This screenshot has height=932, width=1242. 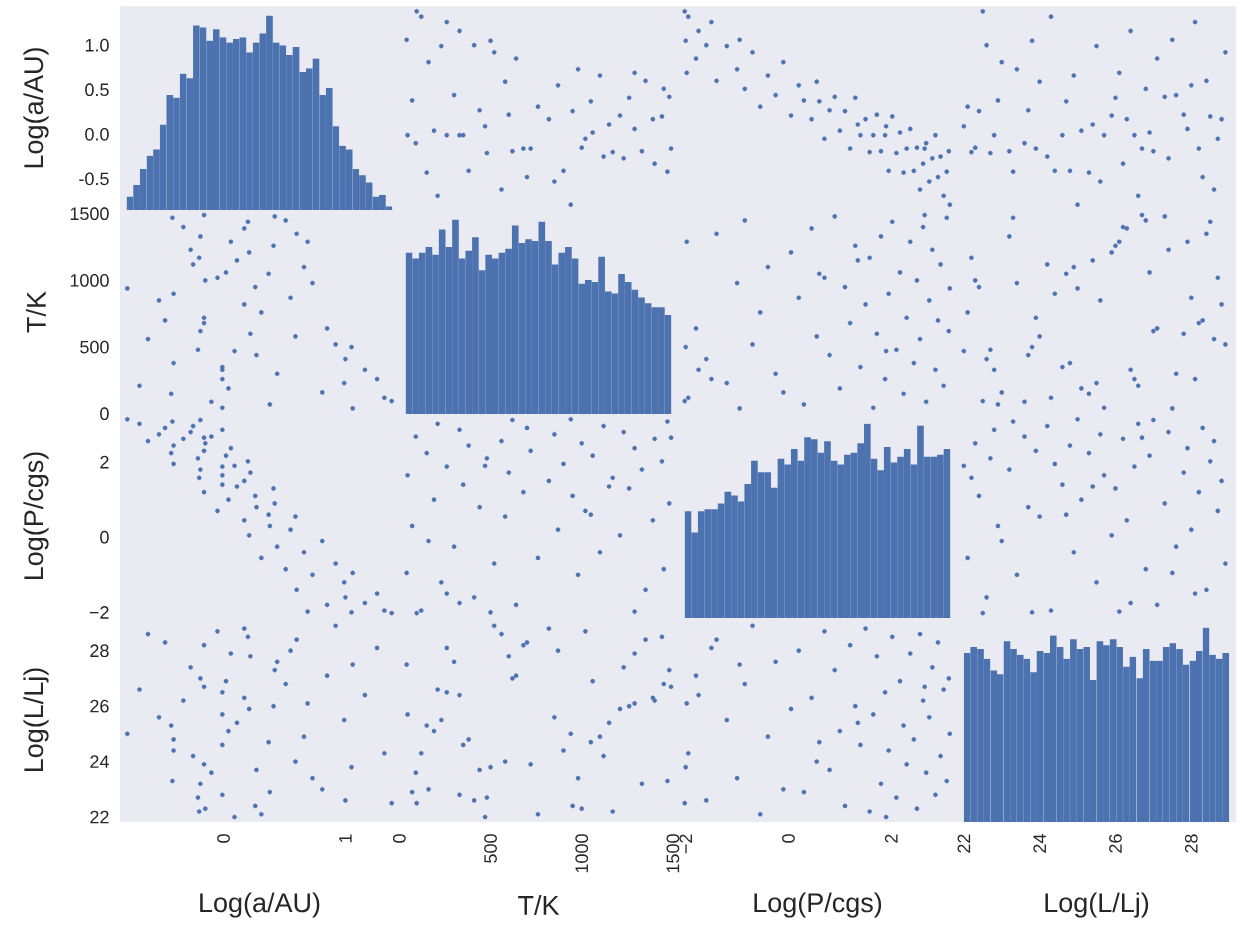 I want to click on y-axis-title: T/K, so click(x=36, y=312).